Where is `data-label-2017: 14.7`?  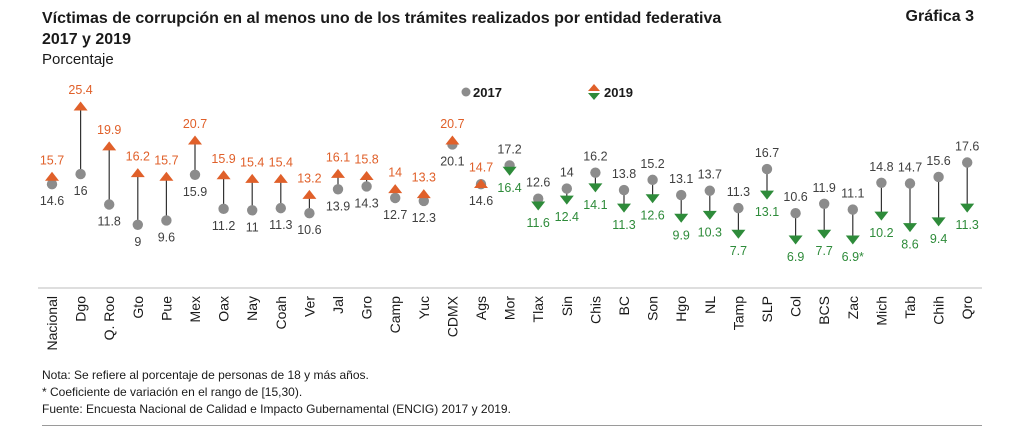
data-label-2017: 14.7 is located at coordinates (910, 168).